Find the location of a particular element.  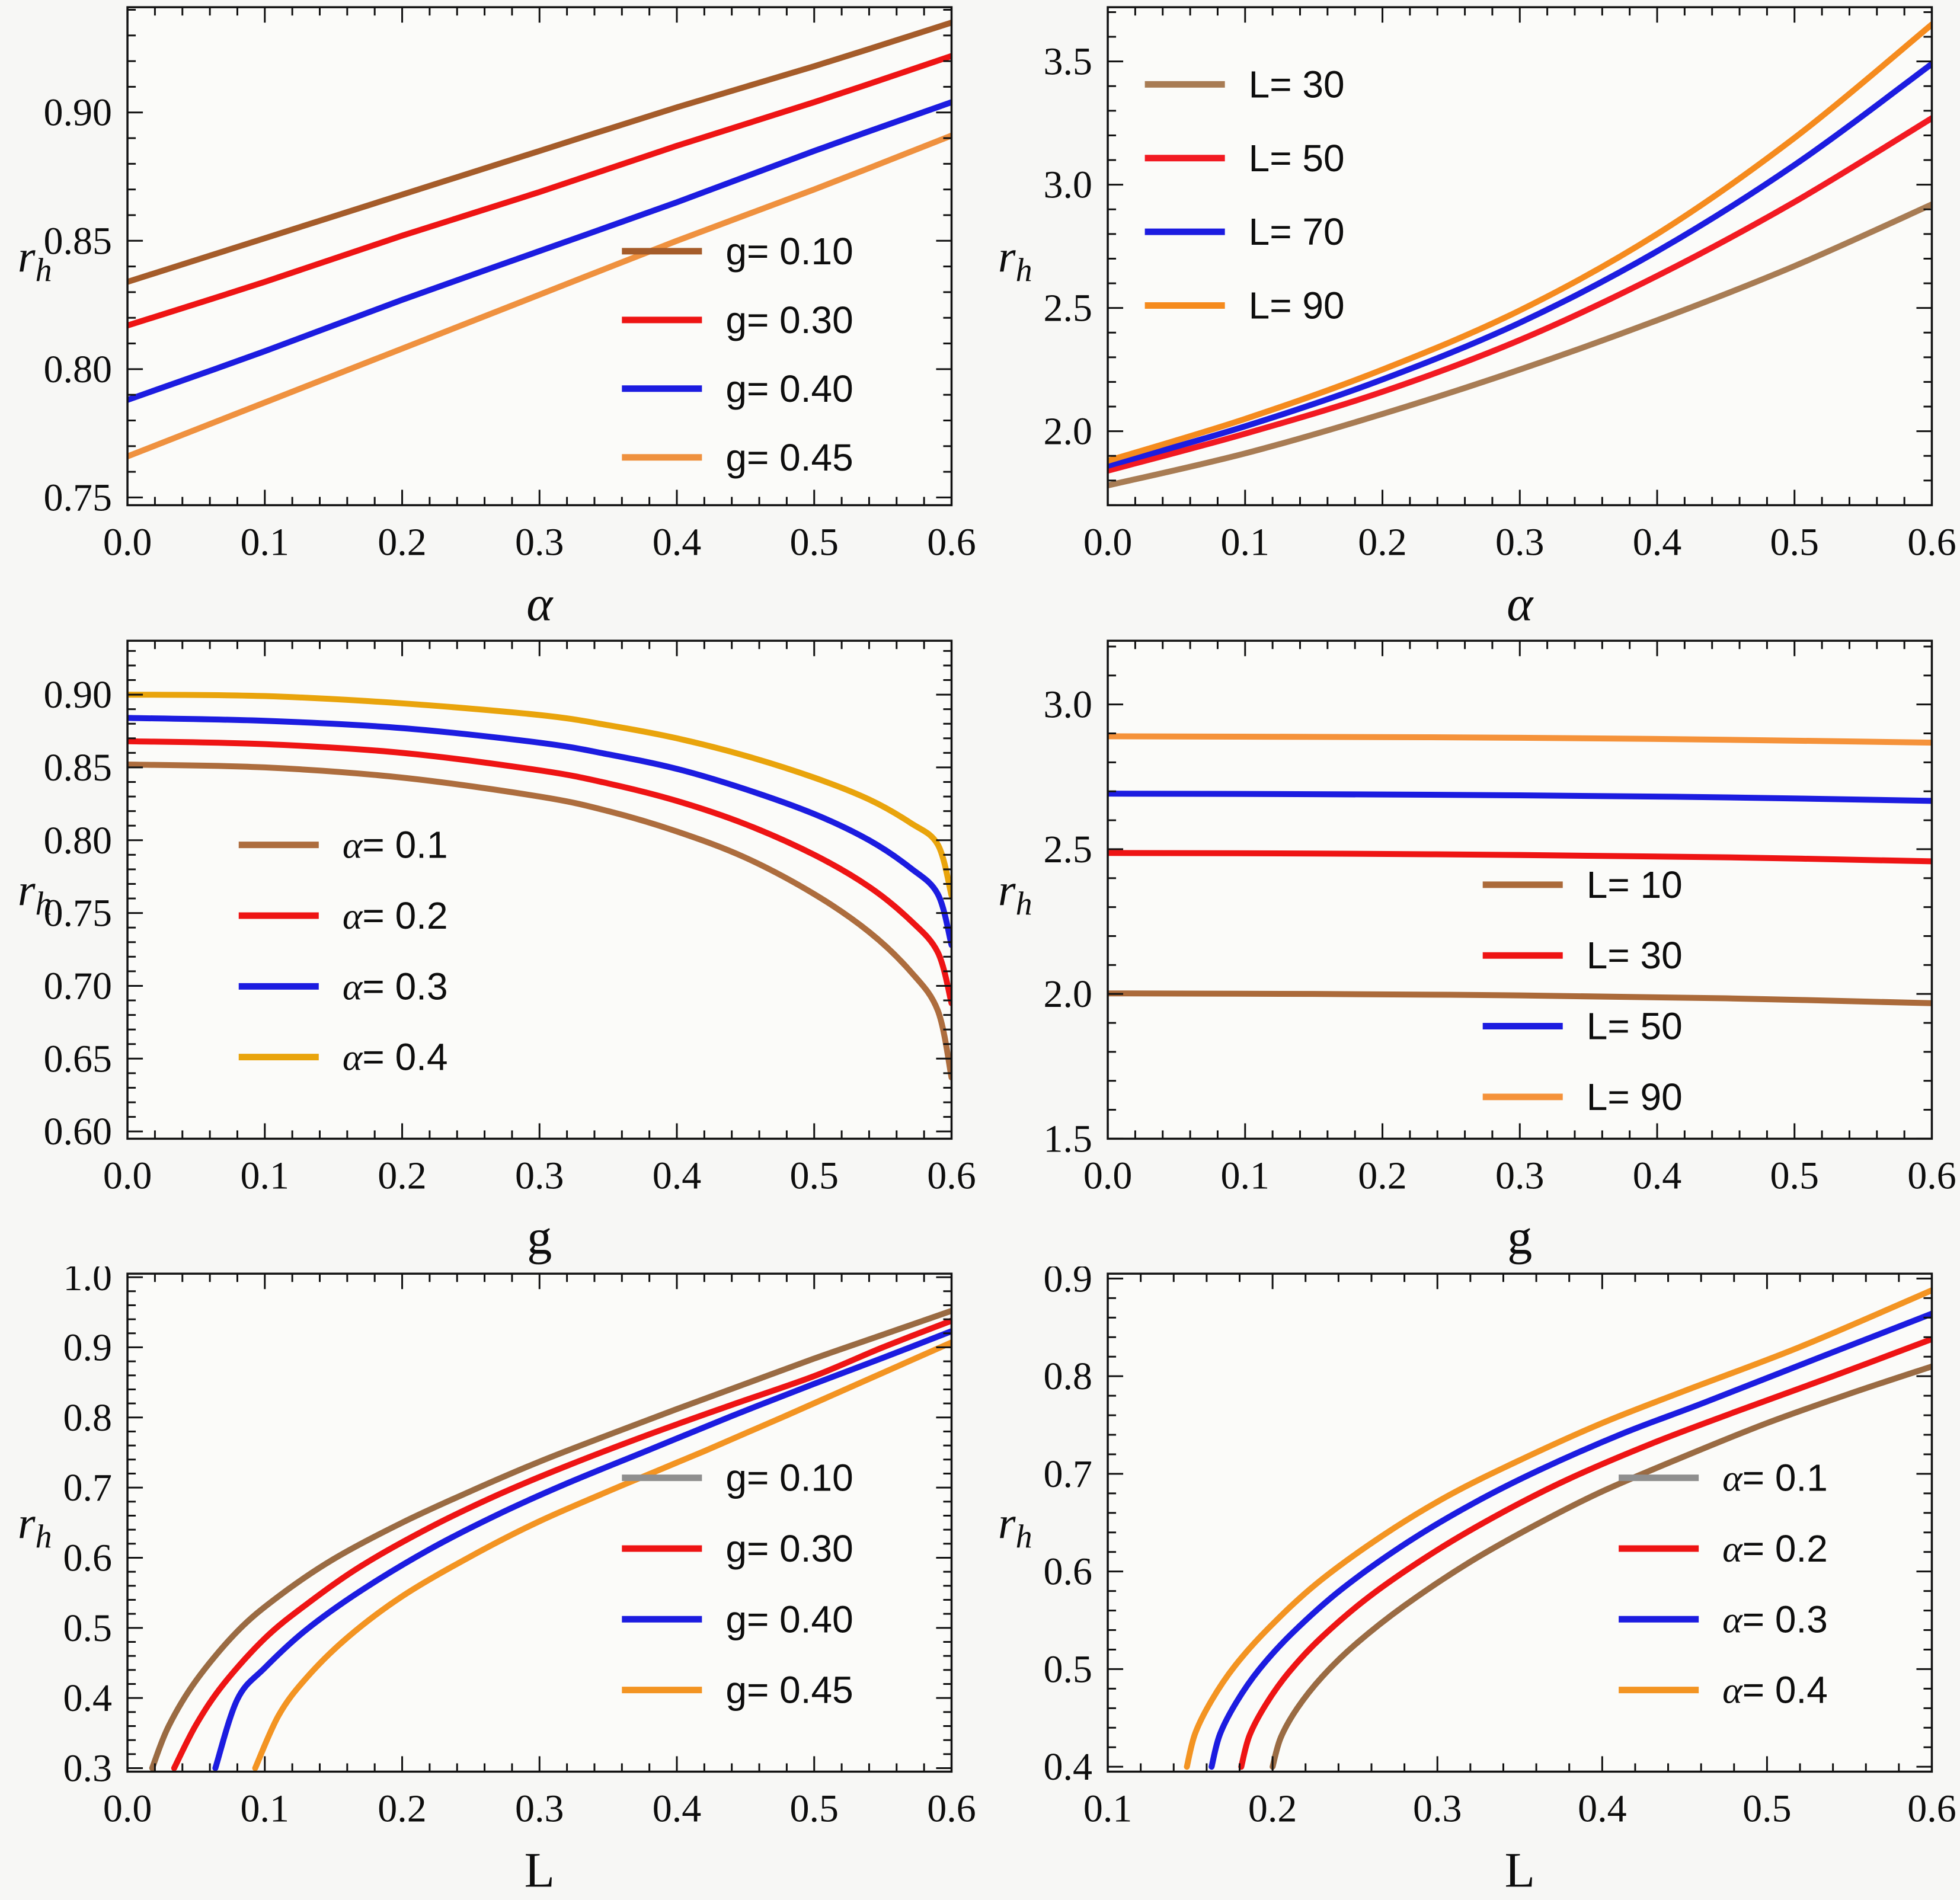

legend-label: L= 10 is located at coordinates (1634, 884).